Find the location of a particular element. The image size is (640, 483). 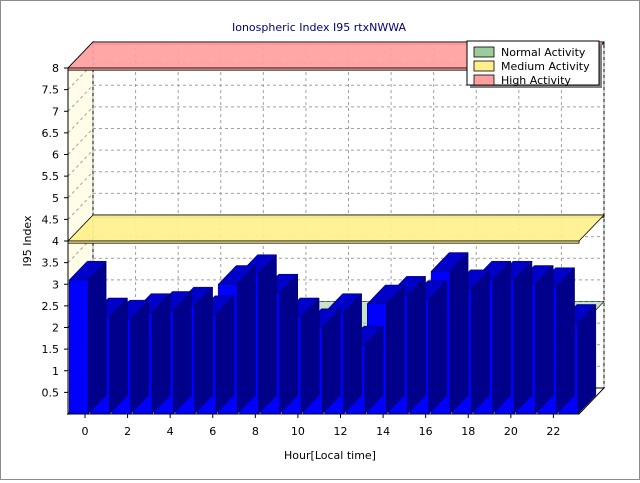

y-tick-label: 3.5 is located at coordinates (51, 263).